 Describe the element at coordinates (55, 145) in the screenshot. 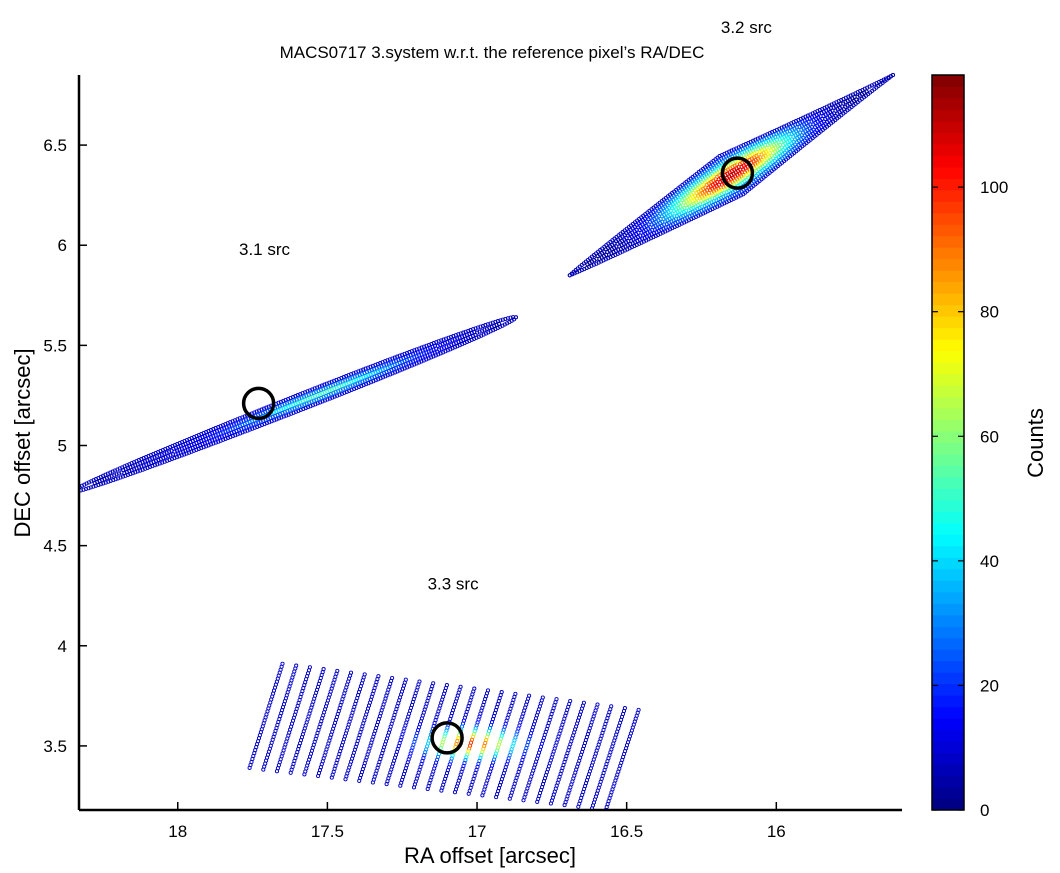

I see `y-tick-label: 6.5` at that location.